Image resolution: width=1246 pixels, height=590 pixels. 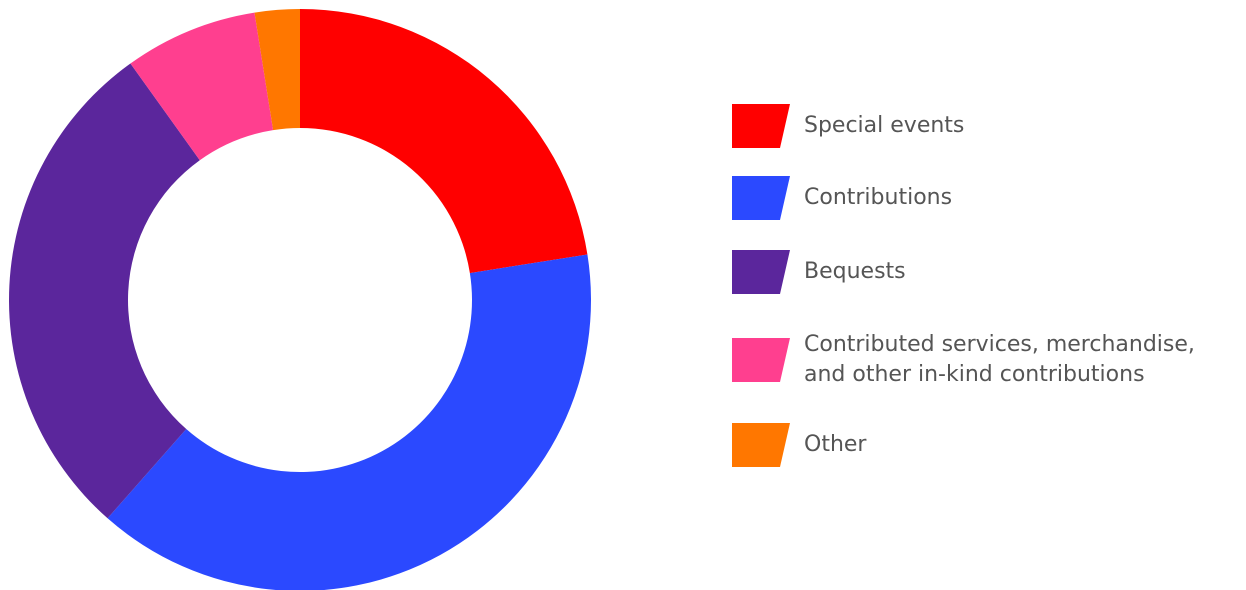 What do you see at coordinates (988, 272) in the screenshot?
I see `legend-item-bequests: Bequests` at bounding box center [988, 272].